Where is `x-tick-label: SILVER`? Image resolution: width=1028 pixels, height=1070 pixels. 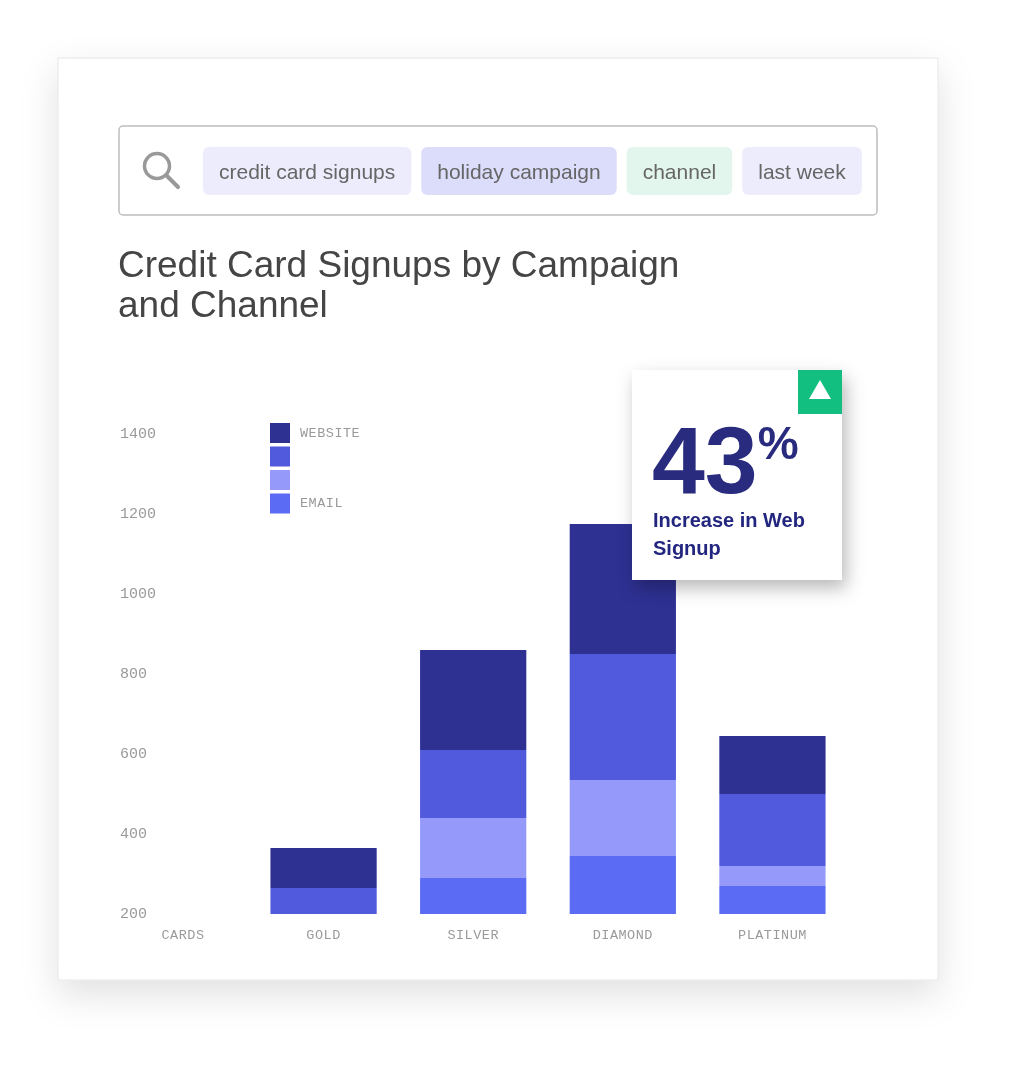 x-tick-label: SILVER is located at coordinates (473, 935).